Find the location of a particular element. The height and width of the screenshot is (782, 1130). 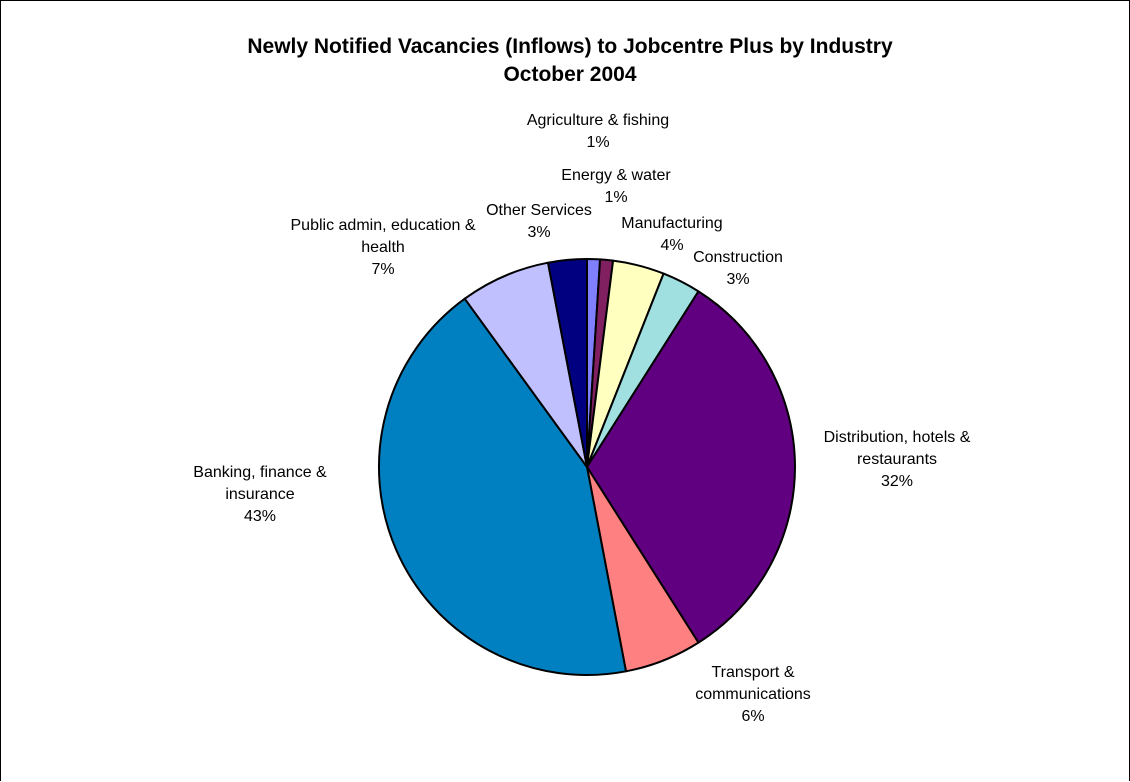

slice-percent-label: 43% is located at coordinates (260, 516).